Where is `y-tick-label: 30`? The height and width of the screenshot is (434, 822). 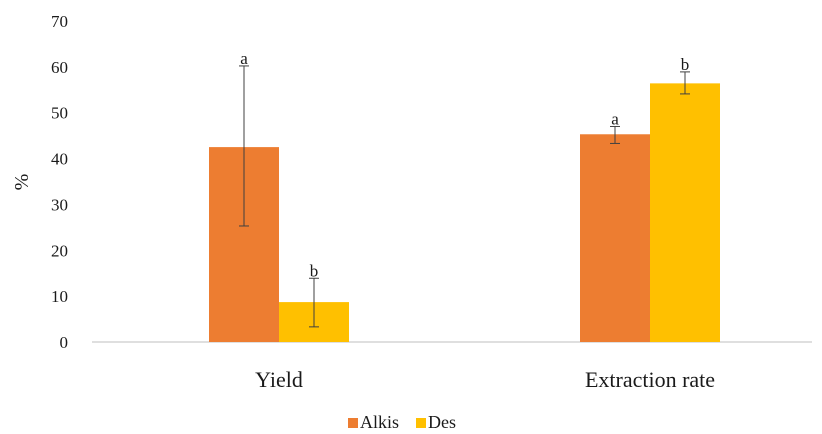
y-tick-label: 30 is located at coordinates (59, 204).